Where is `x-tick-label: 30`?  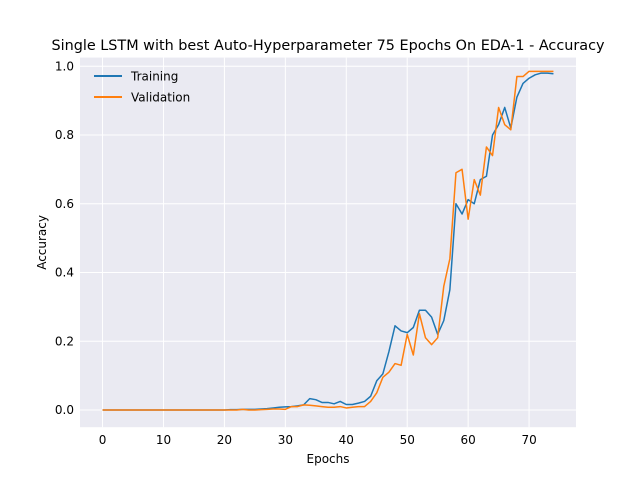
x-tick-label: 30 is located at coordinates (285, 440).